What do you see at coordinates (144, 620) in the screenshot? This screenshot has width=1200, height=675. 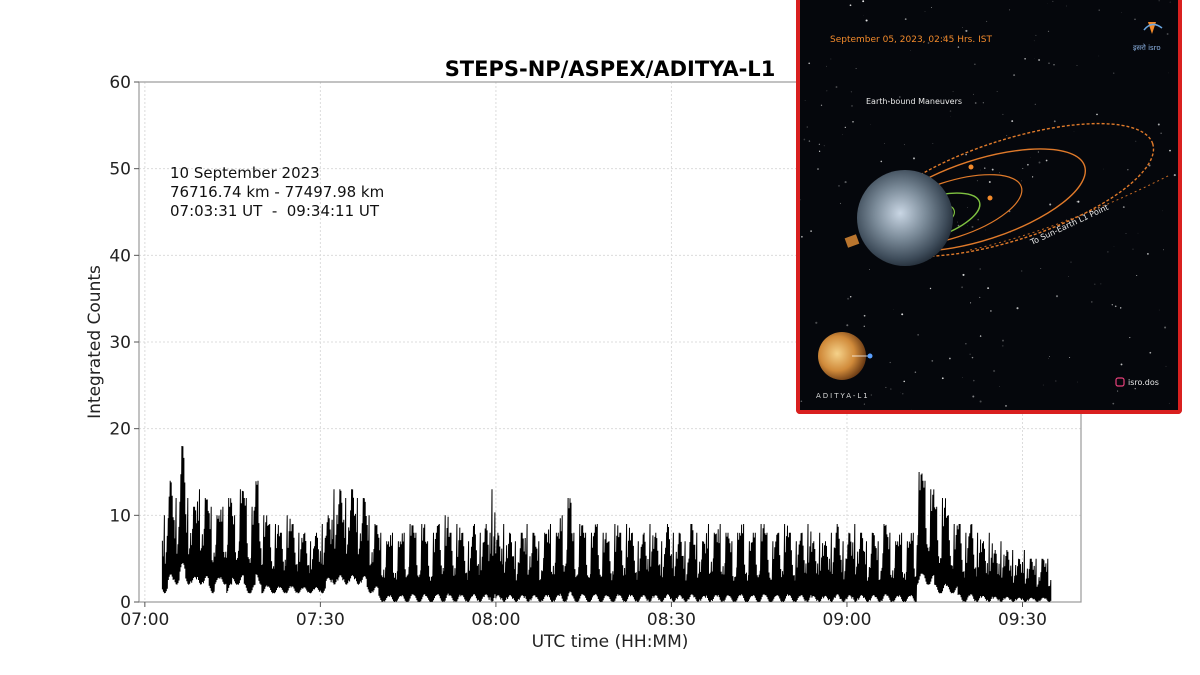 I see `x-tick-label: 07:00` at bounding box center [144, 620].